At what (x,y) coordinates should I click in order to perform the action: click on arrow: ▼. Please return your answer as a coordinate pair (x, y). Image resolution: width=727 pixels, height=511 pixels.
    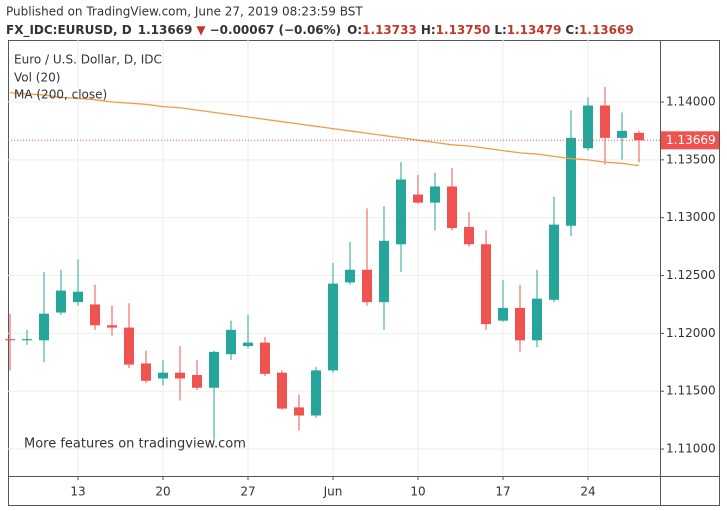
    Looking at the image, I should click on (201, 30).